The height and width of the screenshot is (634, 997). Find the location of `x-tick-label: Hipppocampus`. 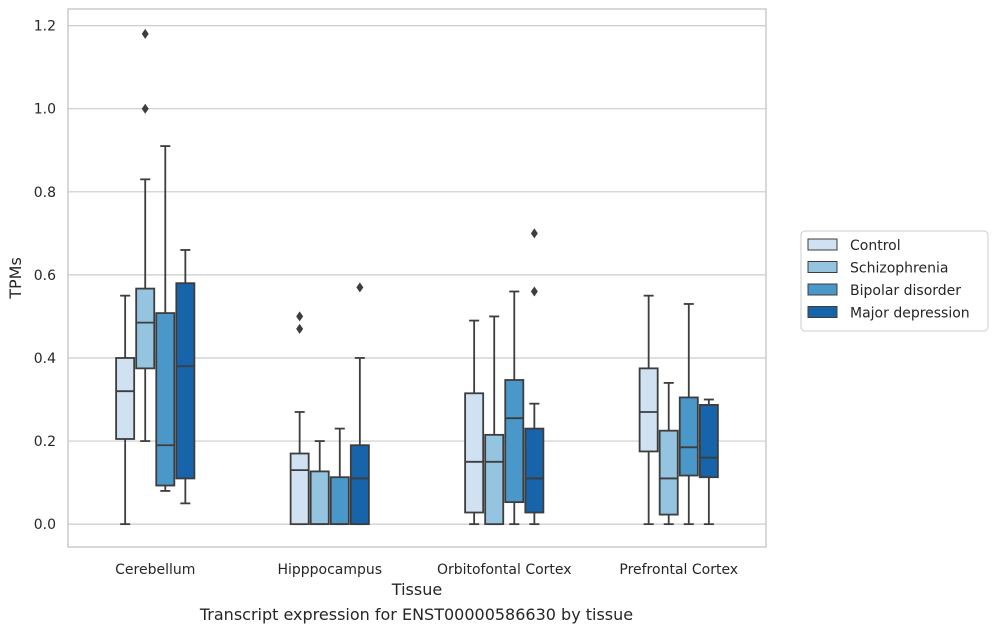

x-tick-label: Hipppocampus is located at coordinates (329, 570).